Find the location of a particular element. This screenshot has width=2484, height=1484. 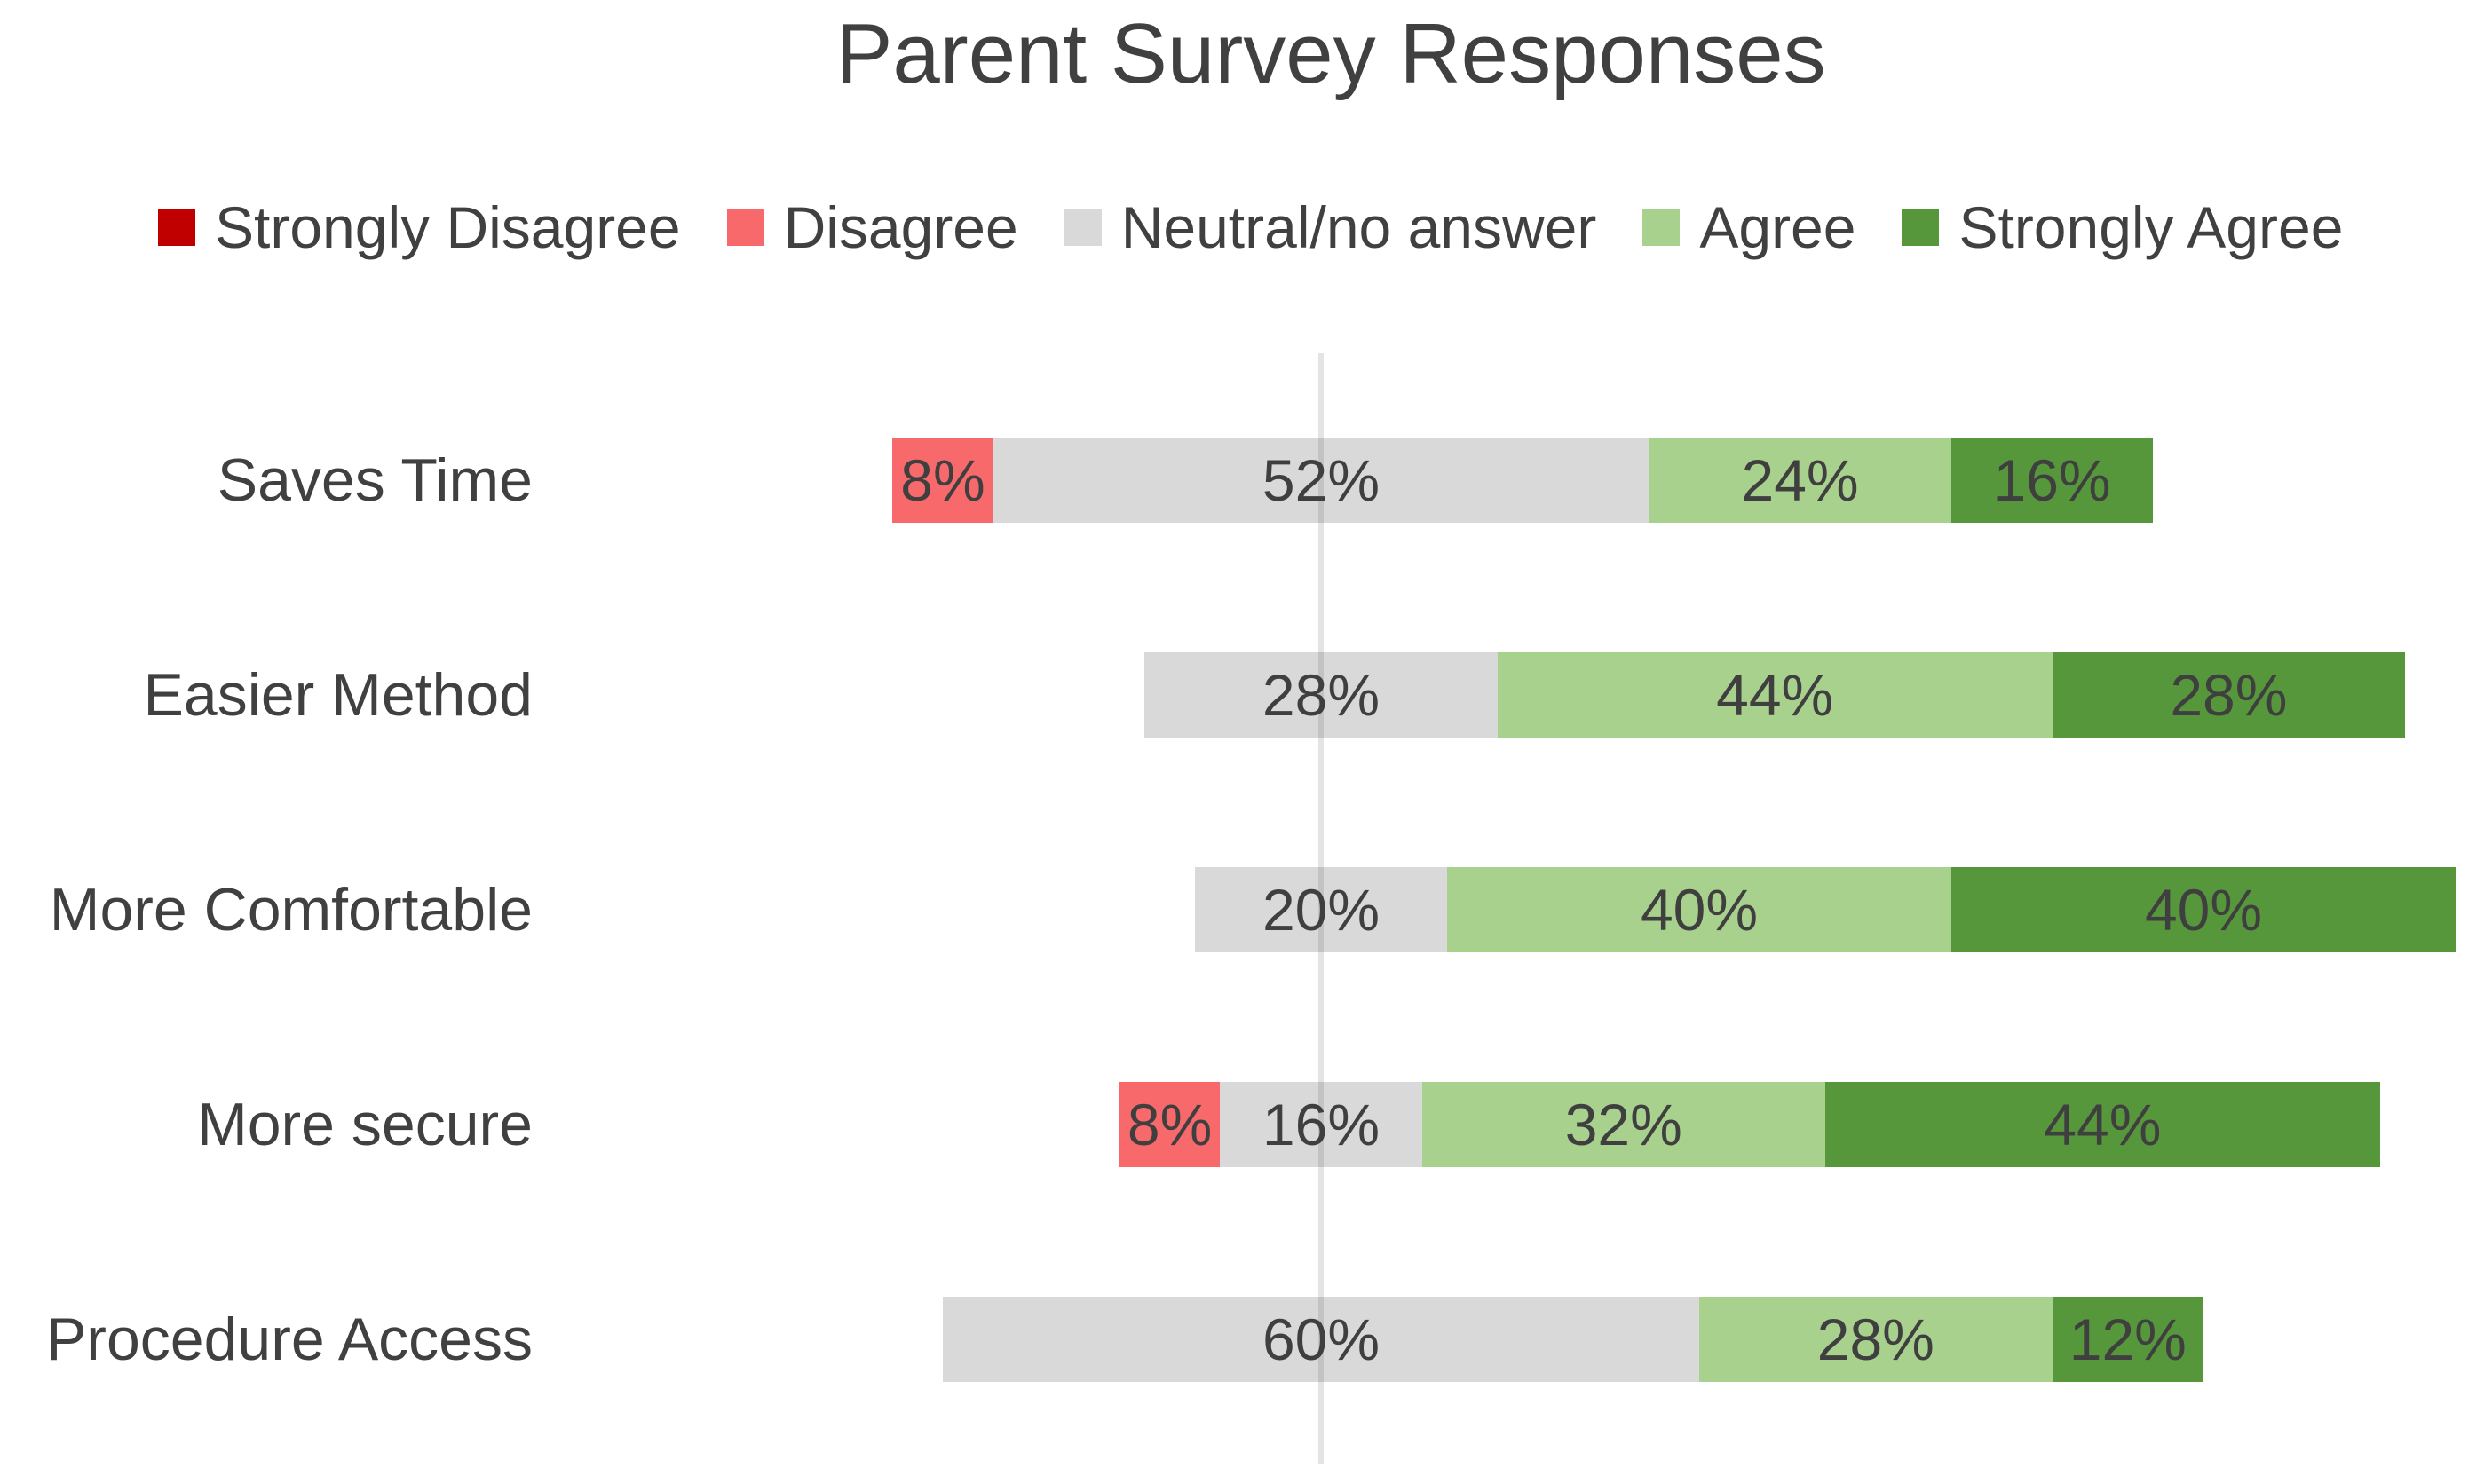

segment-value-label: 24% is located at coordinates (1800, 480).